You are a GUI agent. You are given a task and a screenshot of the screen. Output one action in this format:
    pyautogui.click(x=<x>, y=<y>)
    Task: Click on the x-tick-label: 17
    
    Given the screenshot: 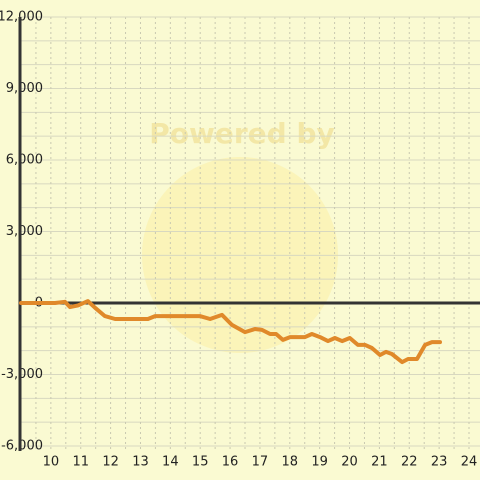 What is the action you would take?
    pyautogui.click(x=260, y=462)
    